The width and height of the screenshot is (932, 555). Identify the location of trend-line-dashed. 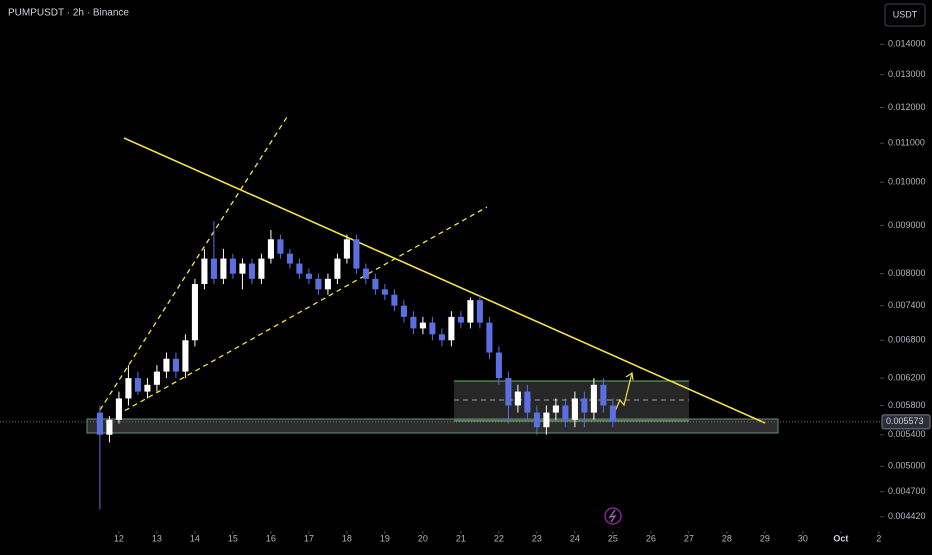
(193, 263).